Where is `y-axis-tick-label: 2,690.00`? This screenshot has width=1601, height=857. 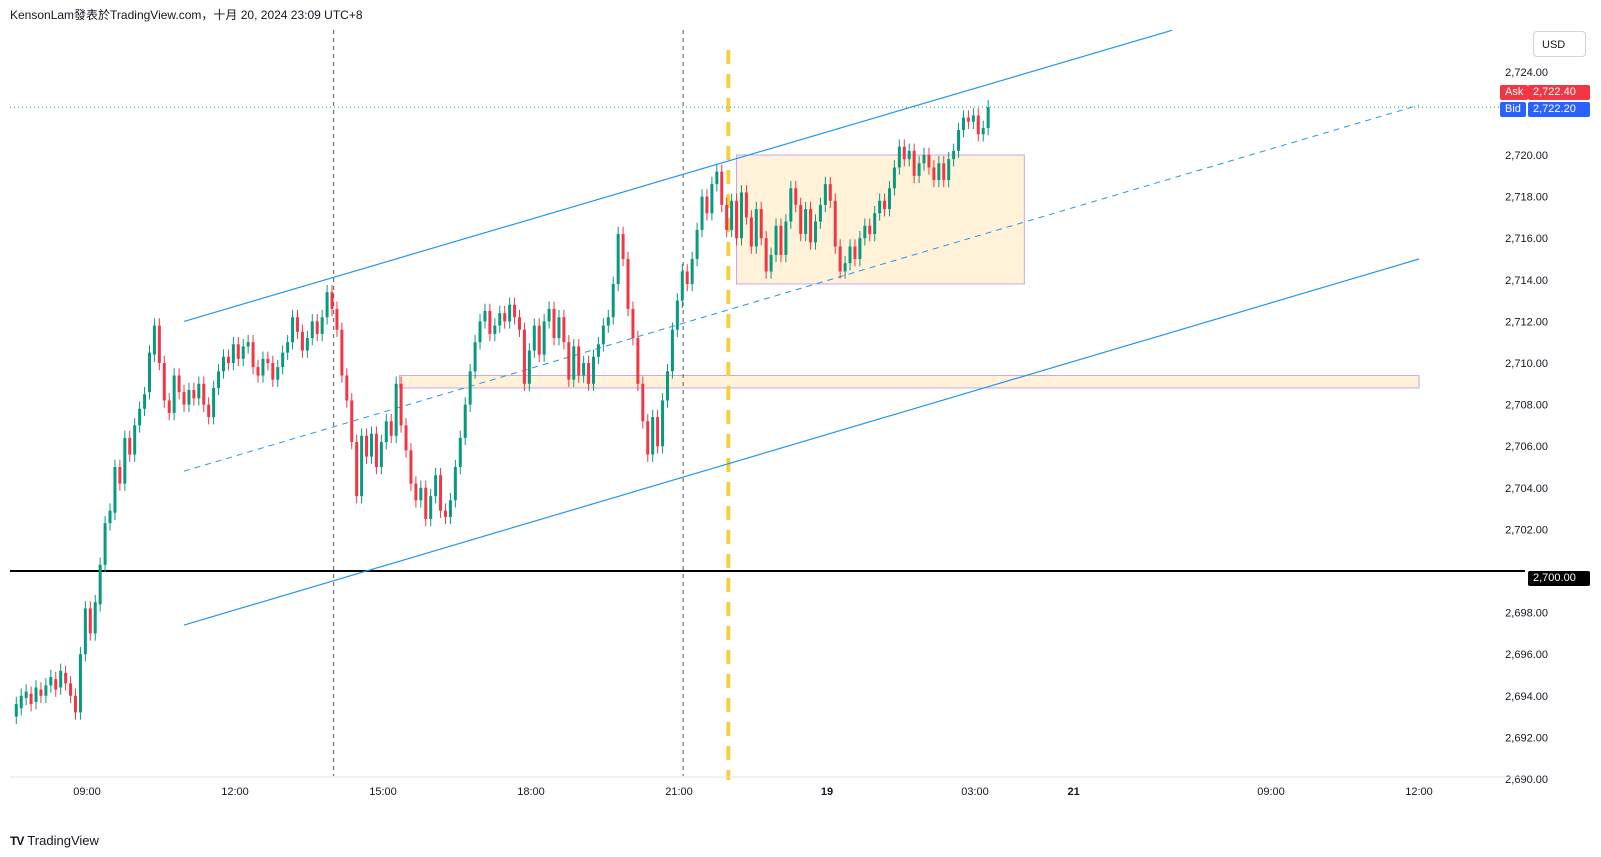
y-axis-tick-label: 2,690.00 is located at coordinates (1526, 780).